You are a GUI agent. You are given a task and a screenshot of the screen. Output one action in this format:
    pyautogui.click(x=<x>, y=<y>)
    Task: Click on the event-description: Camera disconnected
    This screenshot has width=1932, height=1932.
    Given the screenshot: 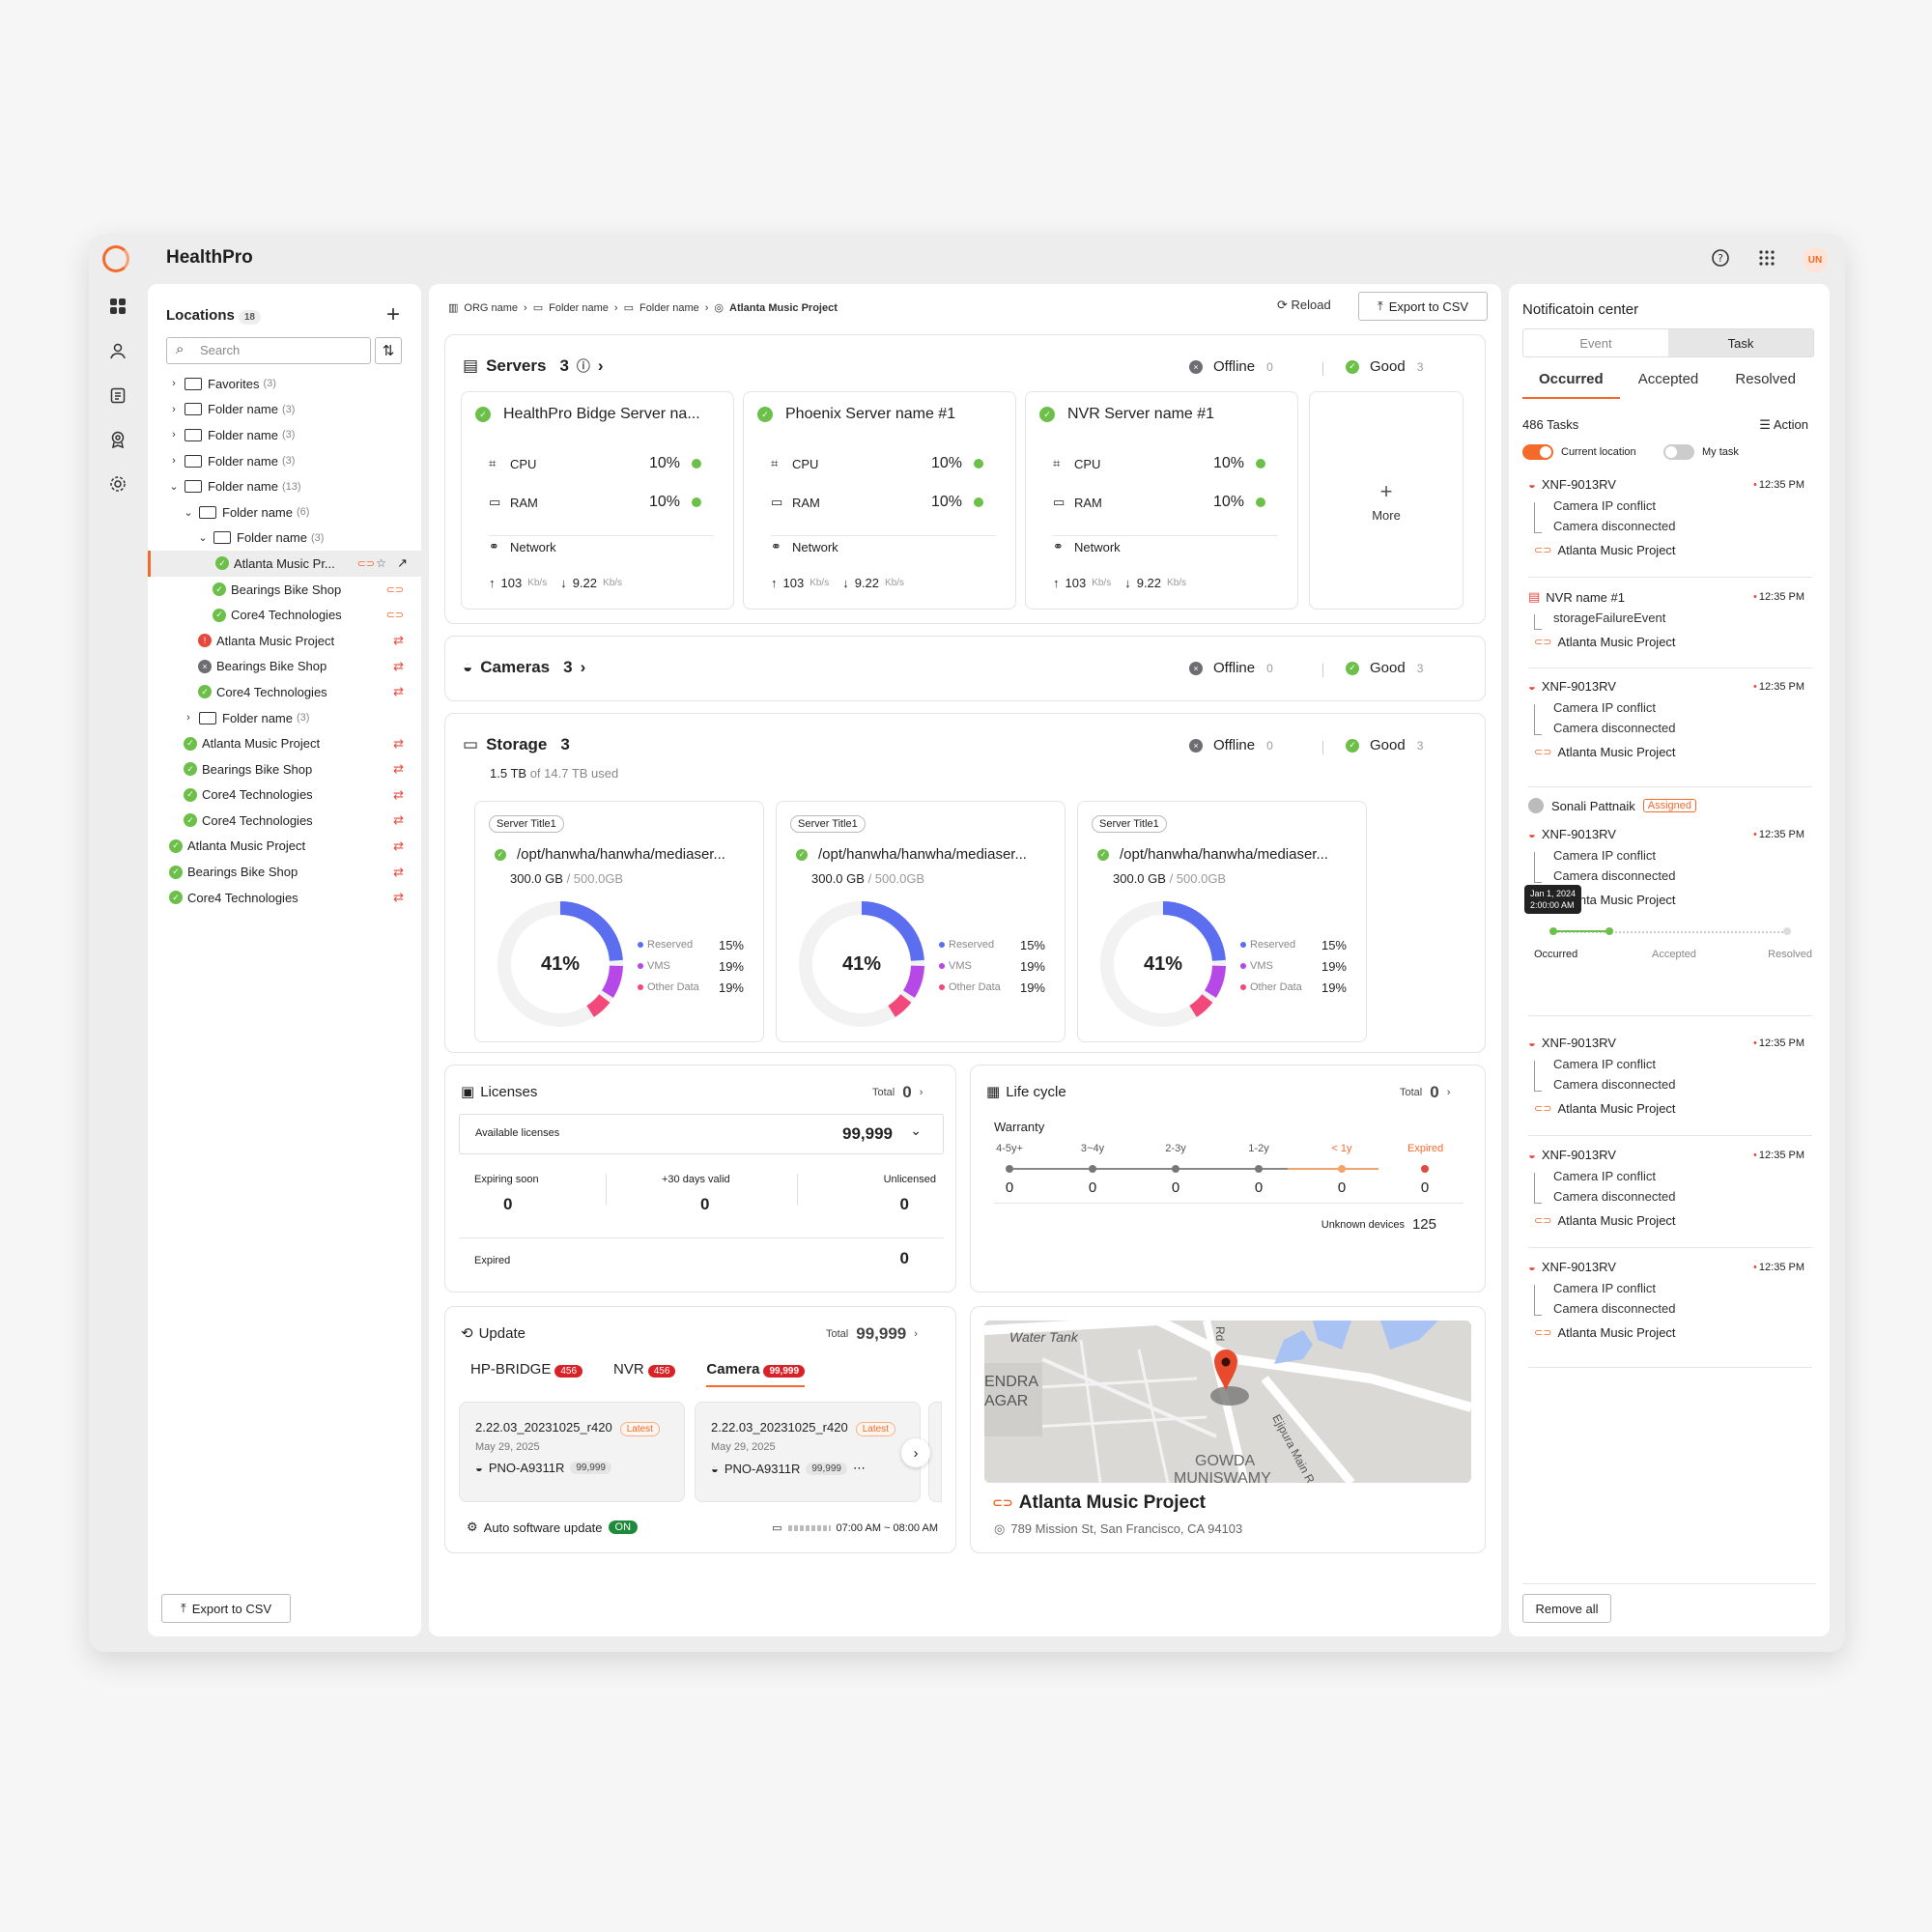 What is the action you would take?
    pyautogui.click(x=1614, y=1196)
    